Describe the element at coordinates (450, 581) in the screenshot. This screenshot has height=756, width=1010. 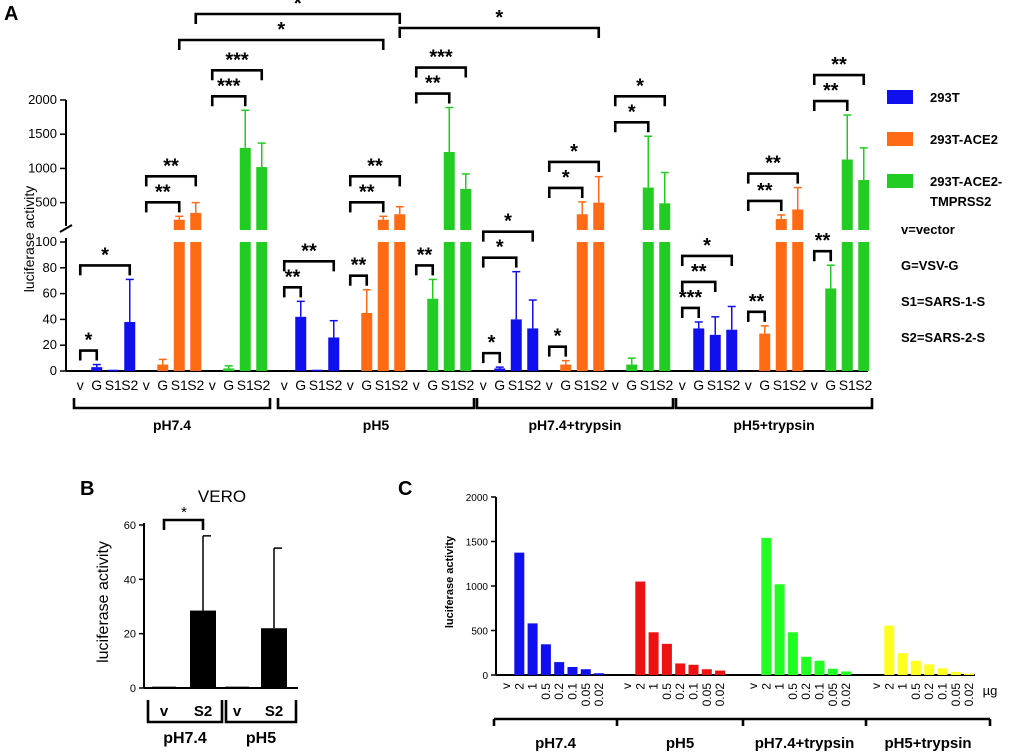
I see `panel-c-ylabel: luciferase activity` at that location.